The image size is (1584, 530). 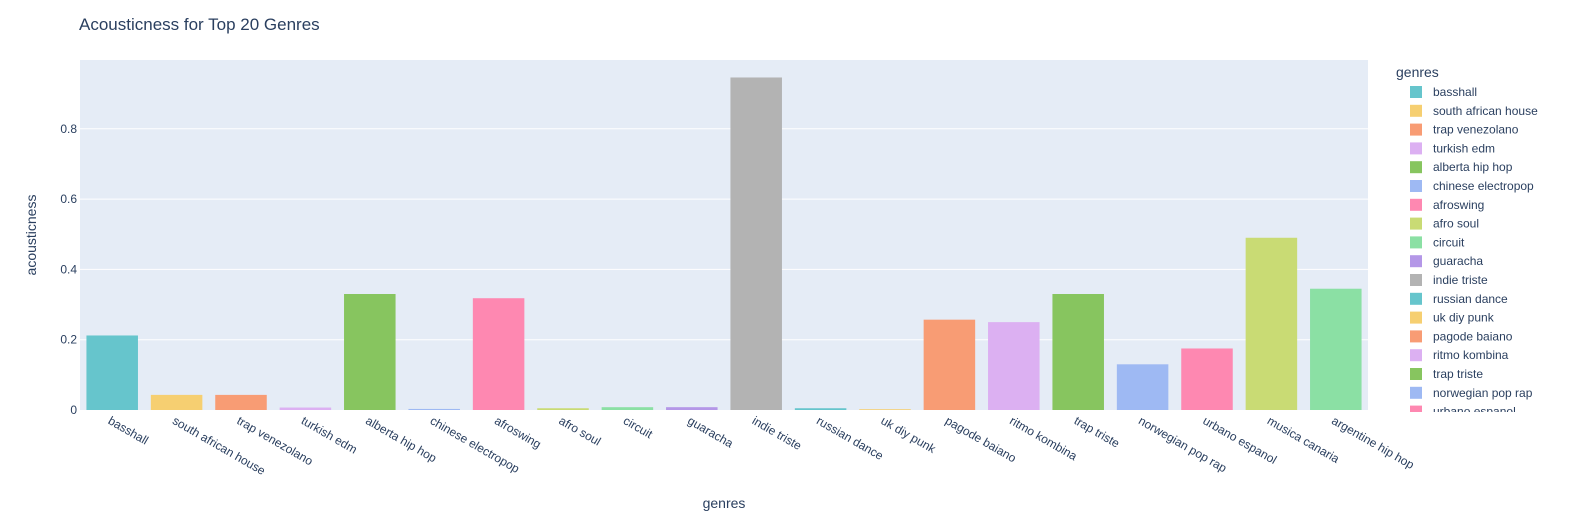 What do you see at coordinates (73, 410) in the screenshot?
I see `y-tick-label: 0` at bounding box center [73, 410].